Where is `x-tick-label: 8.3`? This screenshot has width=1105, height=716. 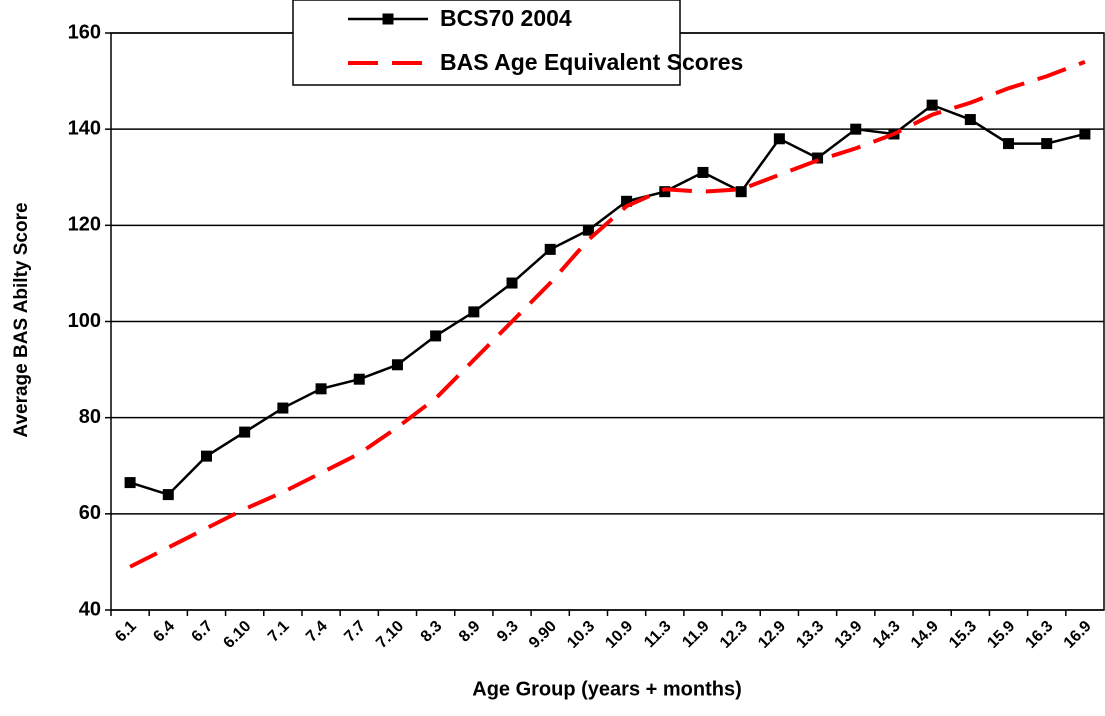
x-tick-label: 8.3 is located at coordinates (432, 632).